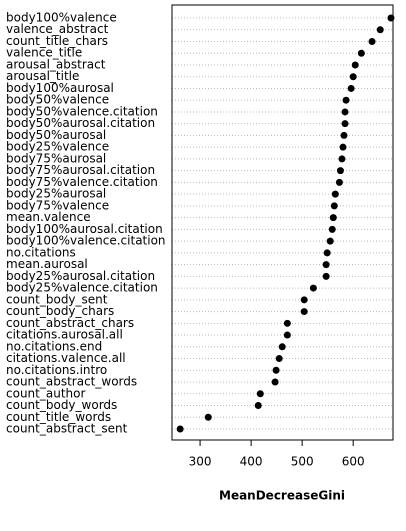 This screenshot has height=531, width=406. Describe the element at coordinates (200, 462) in the screenshot. I see `x-tick-label: 300` at that location.